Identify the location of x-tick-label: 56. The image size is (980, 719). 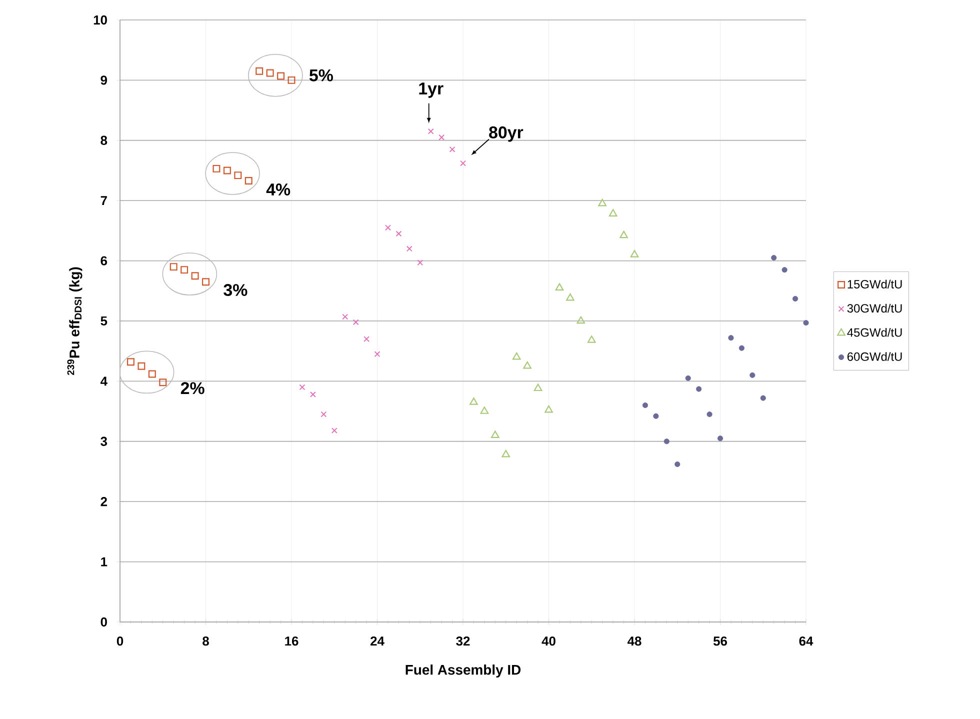
(720, 641).